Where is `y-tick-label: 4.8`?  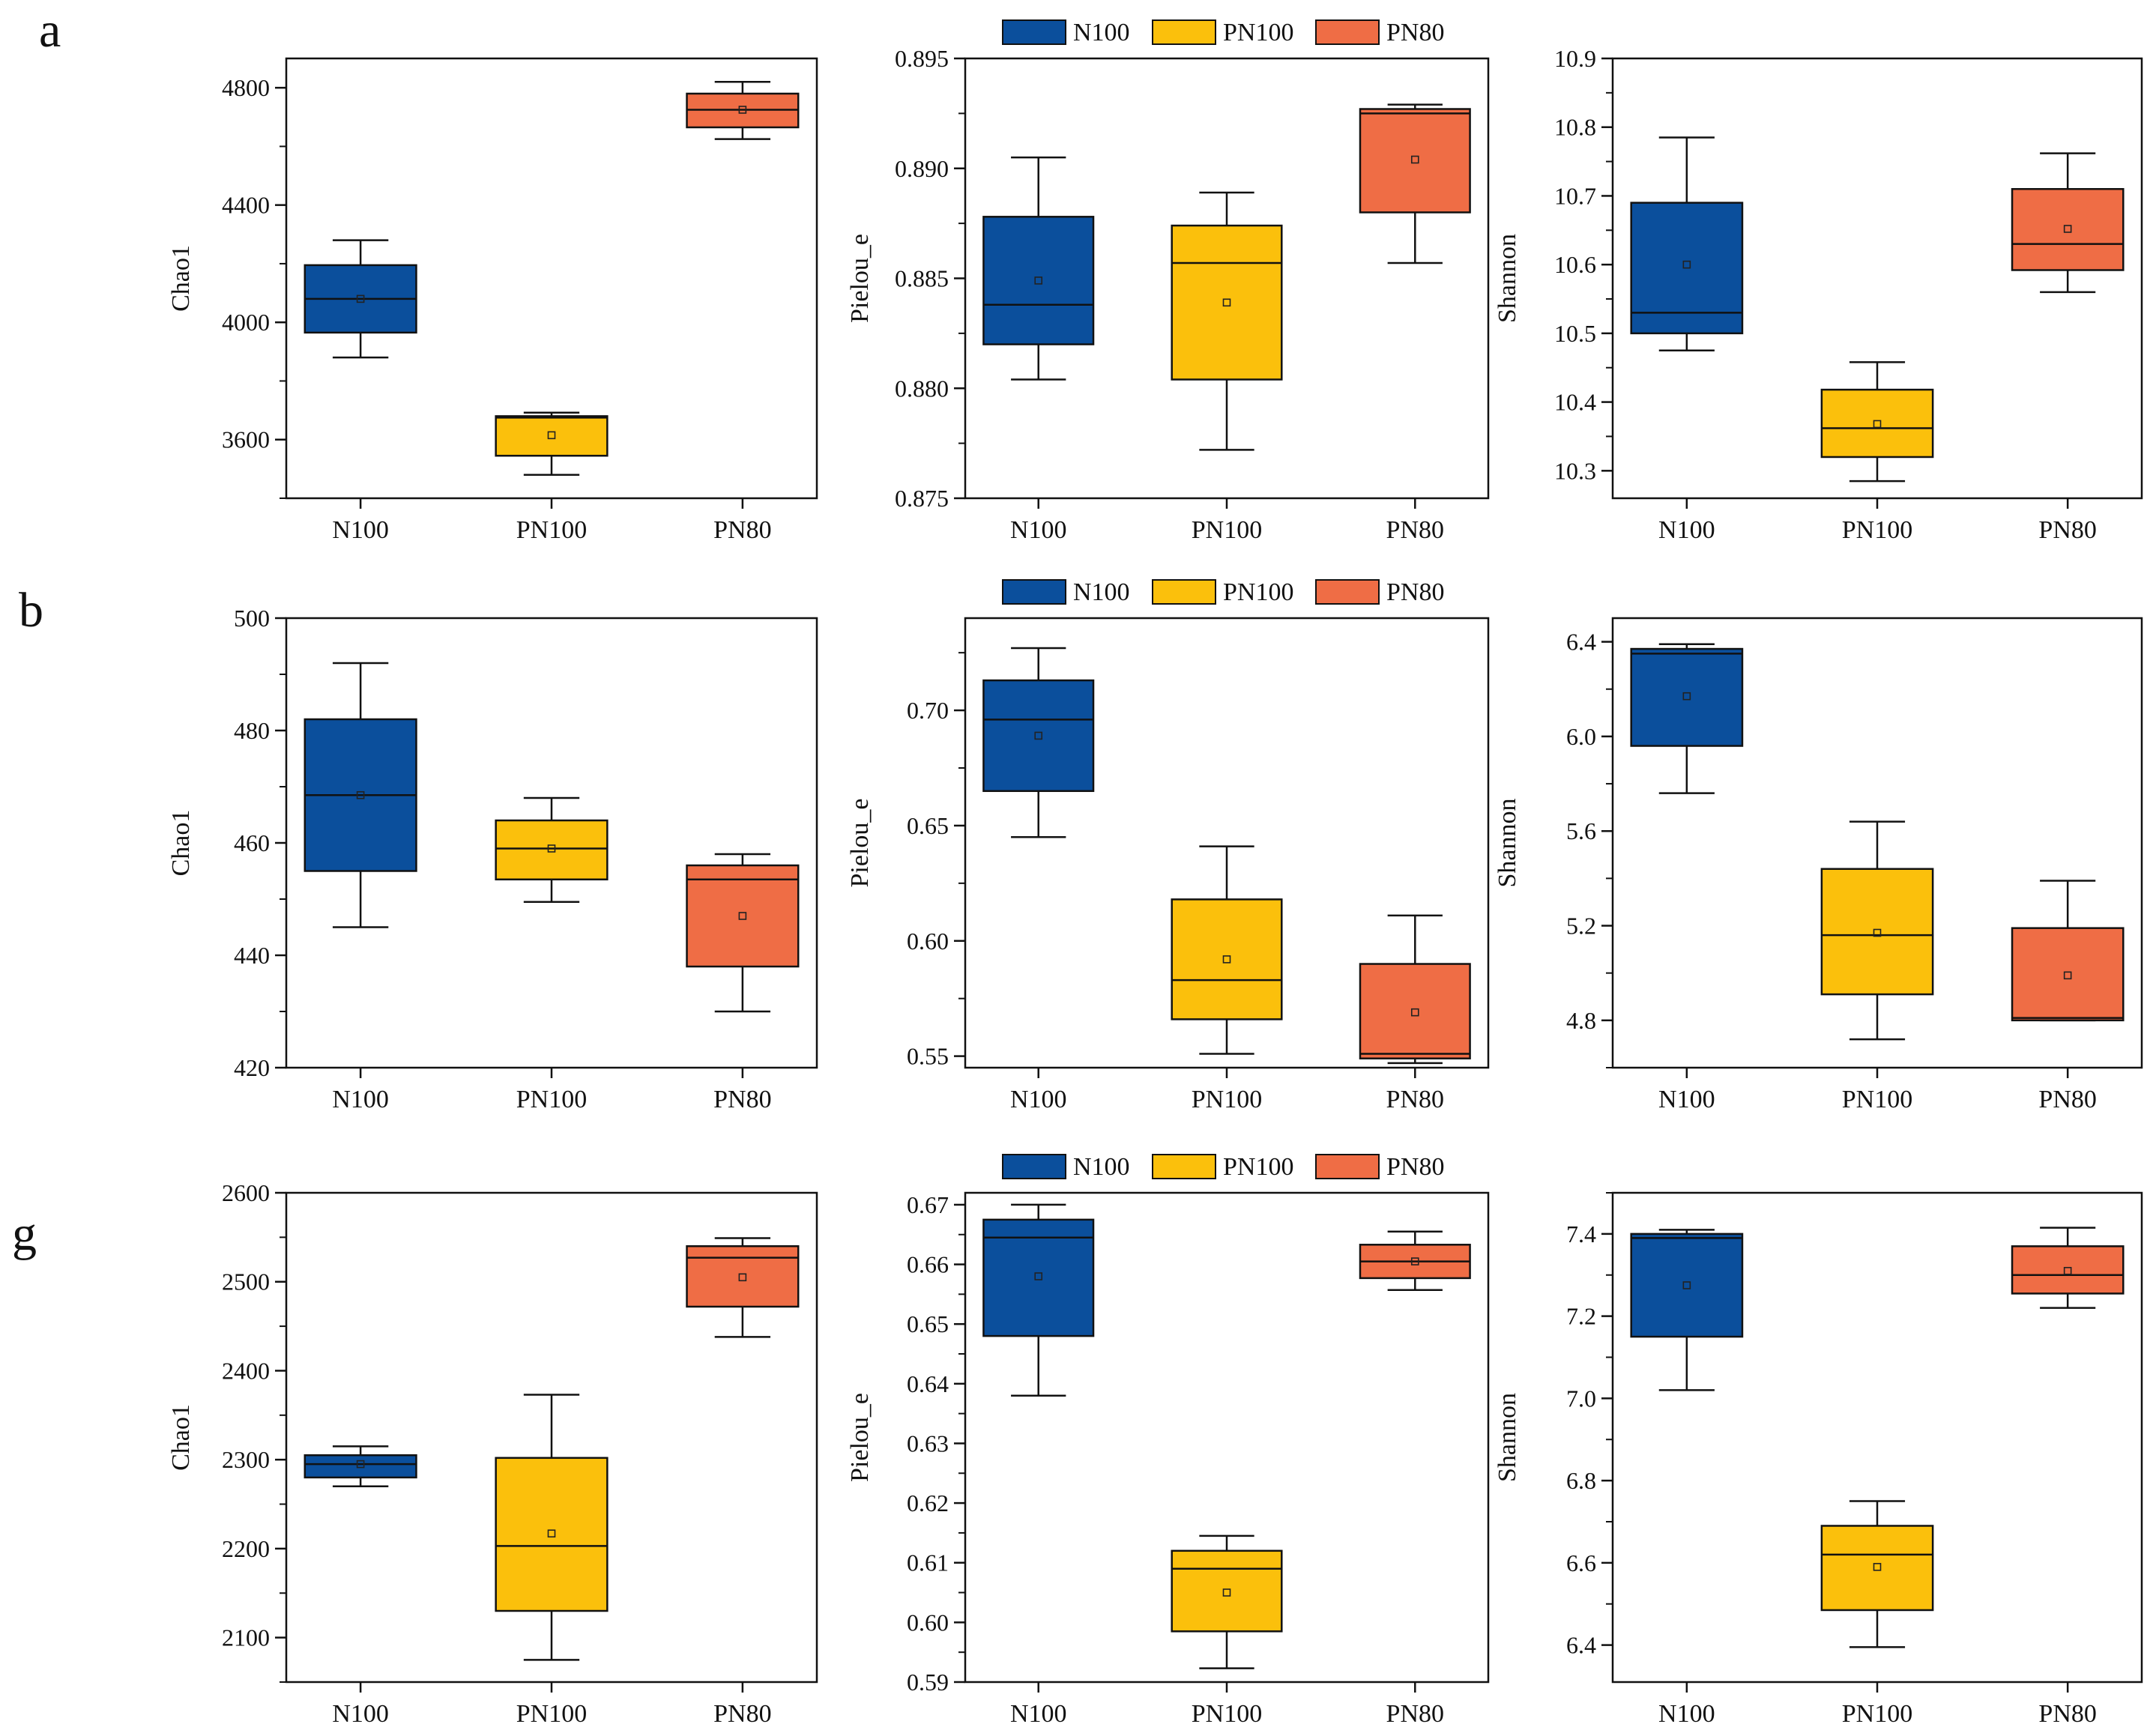
y-tick-label: 4.8 is located at coordinates (1581, 1020).